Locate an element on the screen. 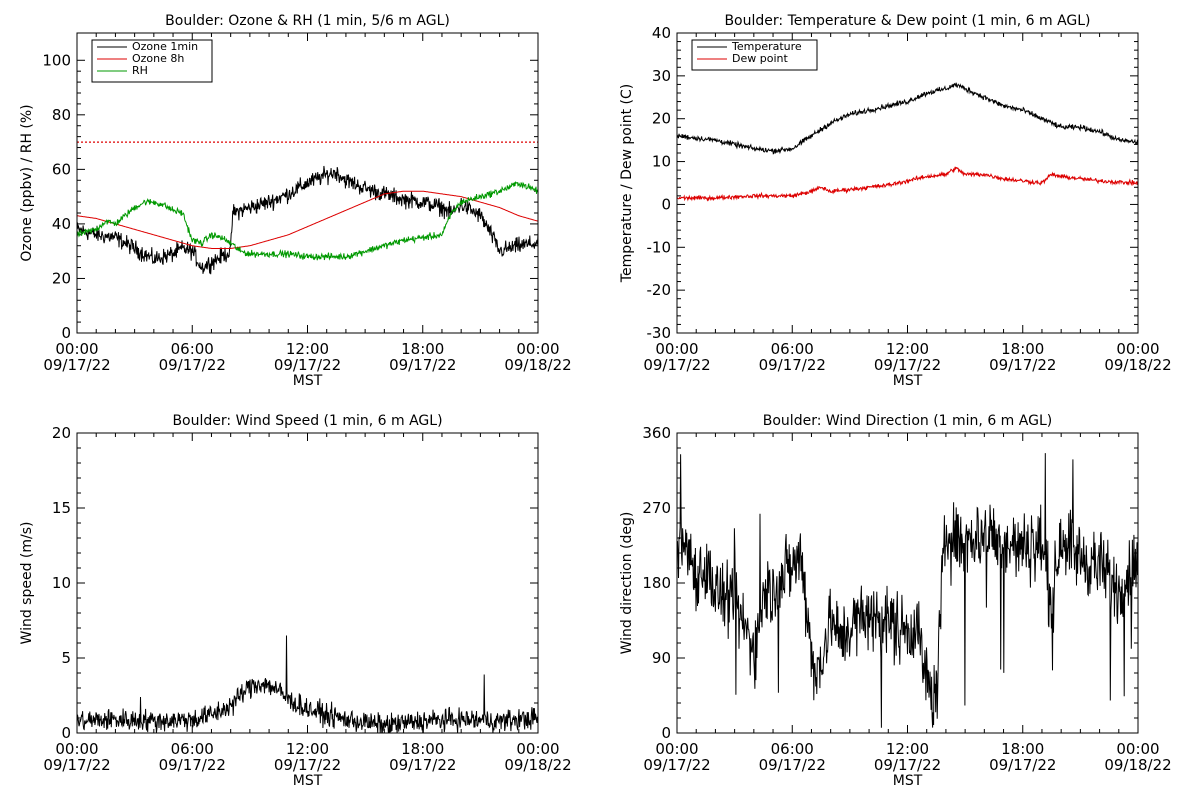 This screenshot has width=1200, height=800. wind_speed-ytick-label: 15 is located at coordinates (61, 508).